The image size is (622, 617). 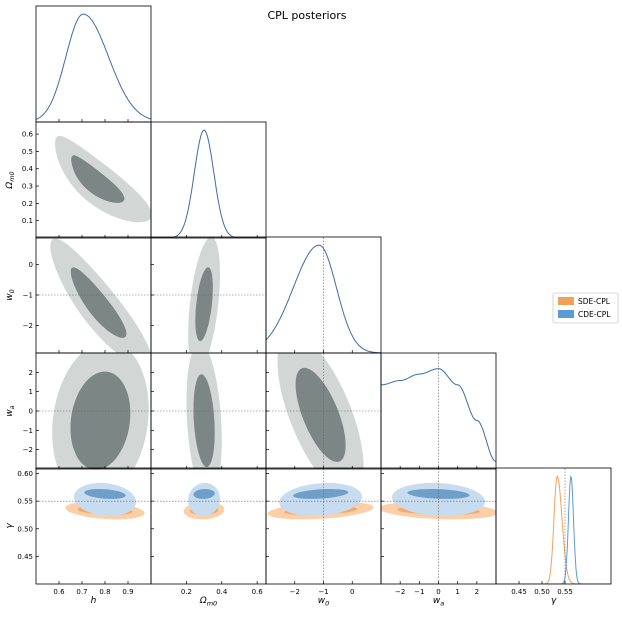 I want to click on y-axis-label-wa: wa, so click(x=10, y=410).